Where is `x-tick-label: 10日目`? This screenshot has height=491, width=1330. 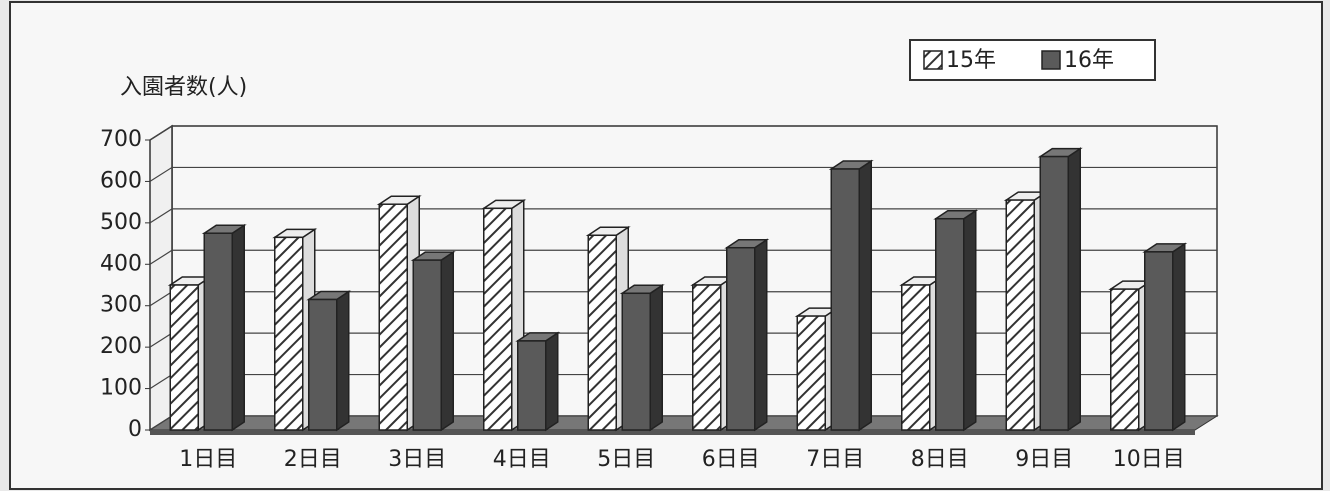 x-tick-label: 10日目 is located at coordinates (1149, 459).